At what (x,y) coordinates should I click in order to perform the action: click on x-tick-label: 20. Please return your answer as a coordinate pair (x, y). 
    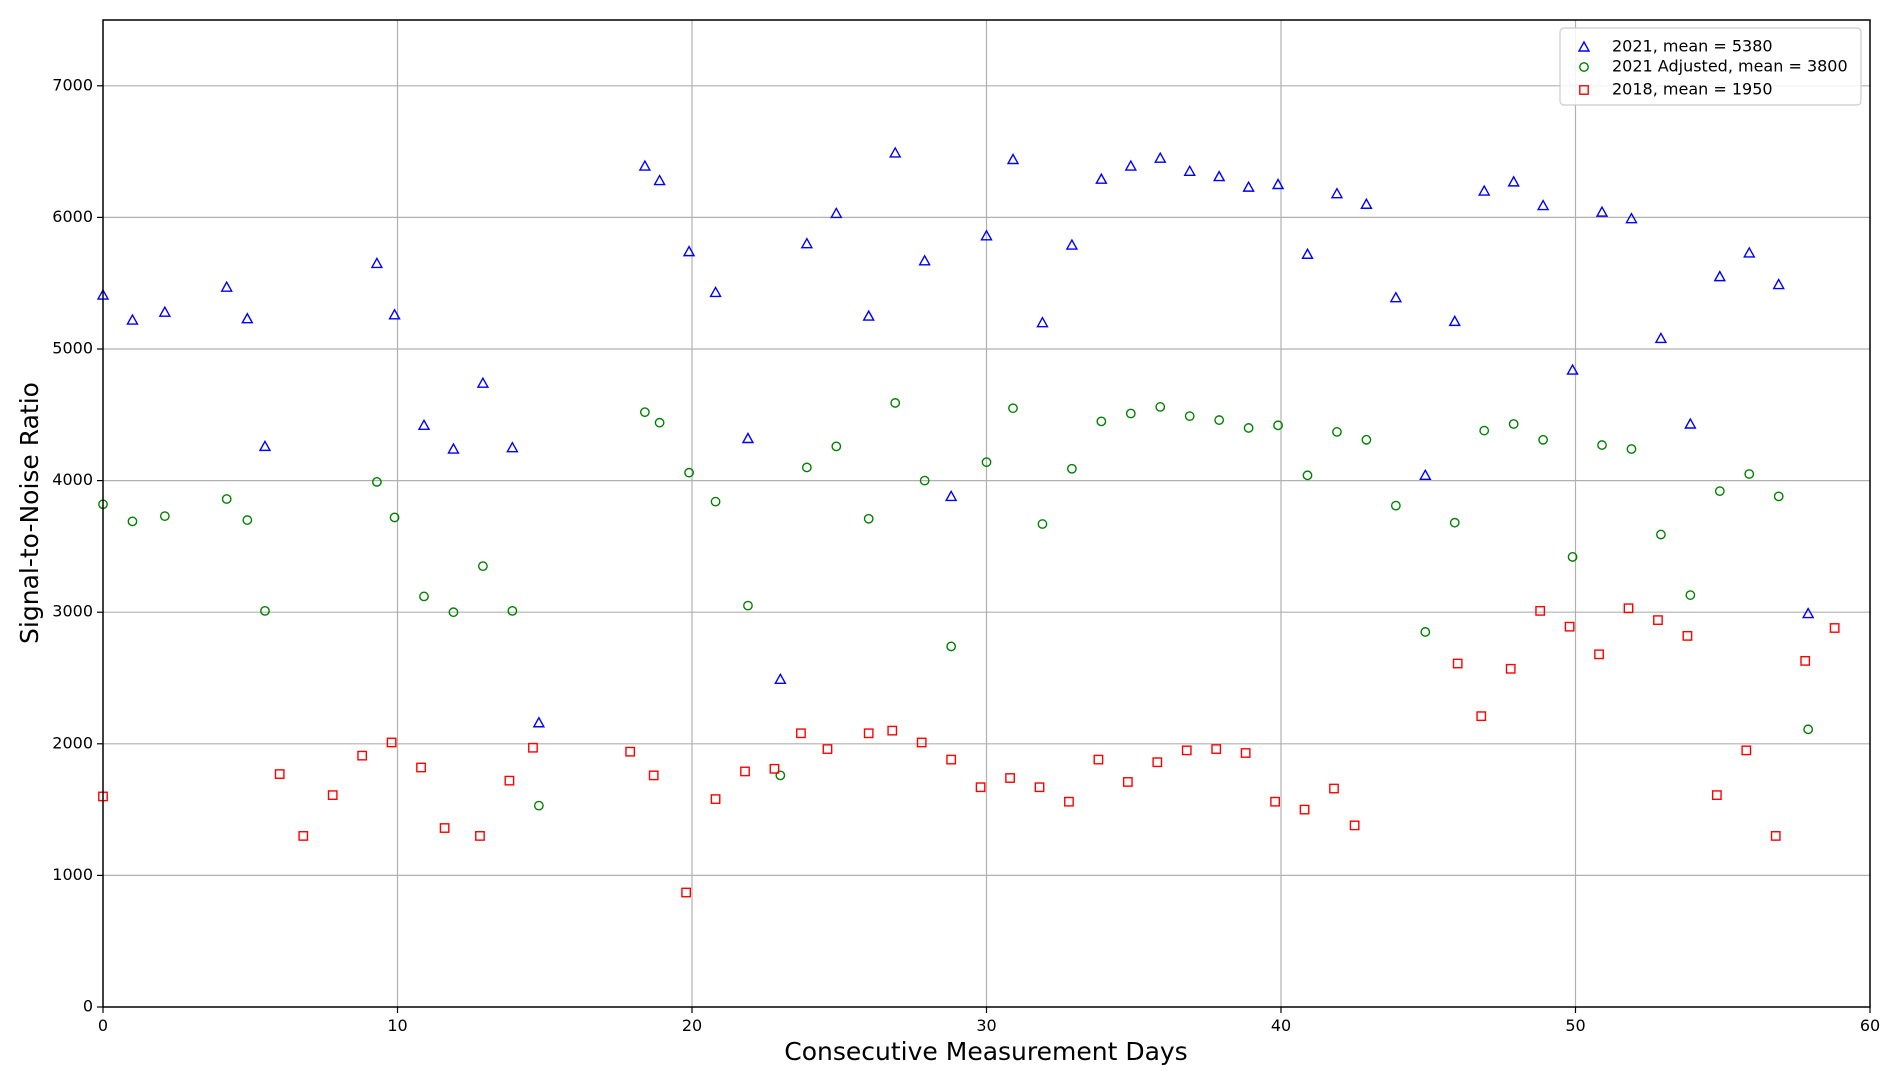
    Looking at the image, I should click on (692, 1025).